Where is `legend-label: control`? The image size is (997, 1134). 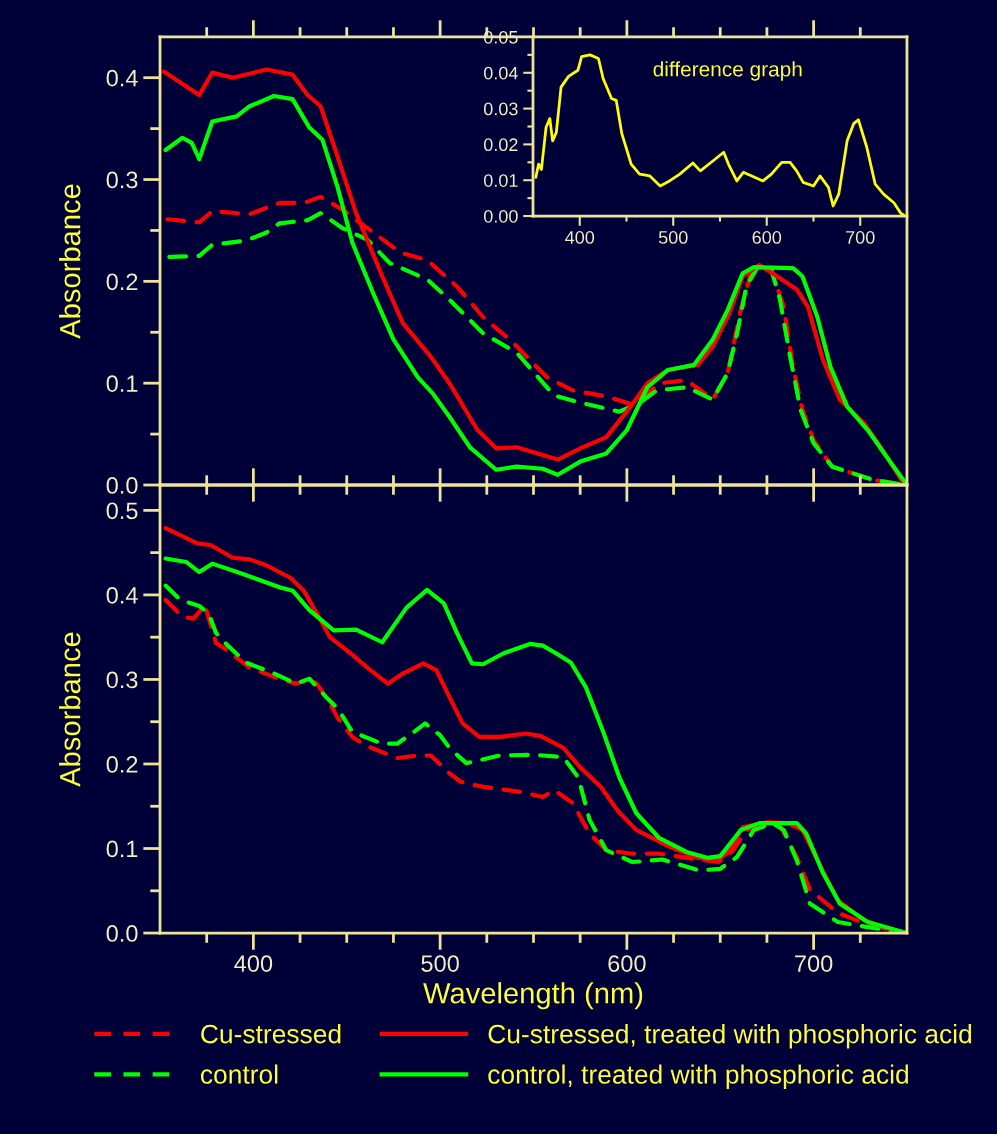 legend-label: control is located at coordinates (239, 1074).